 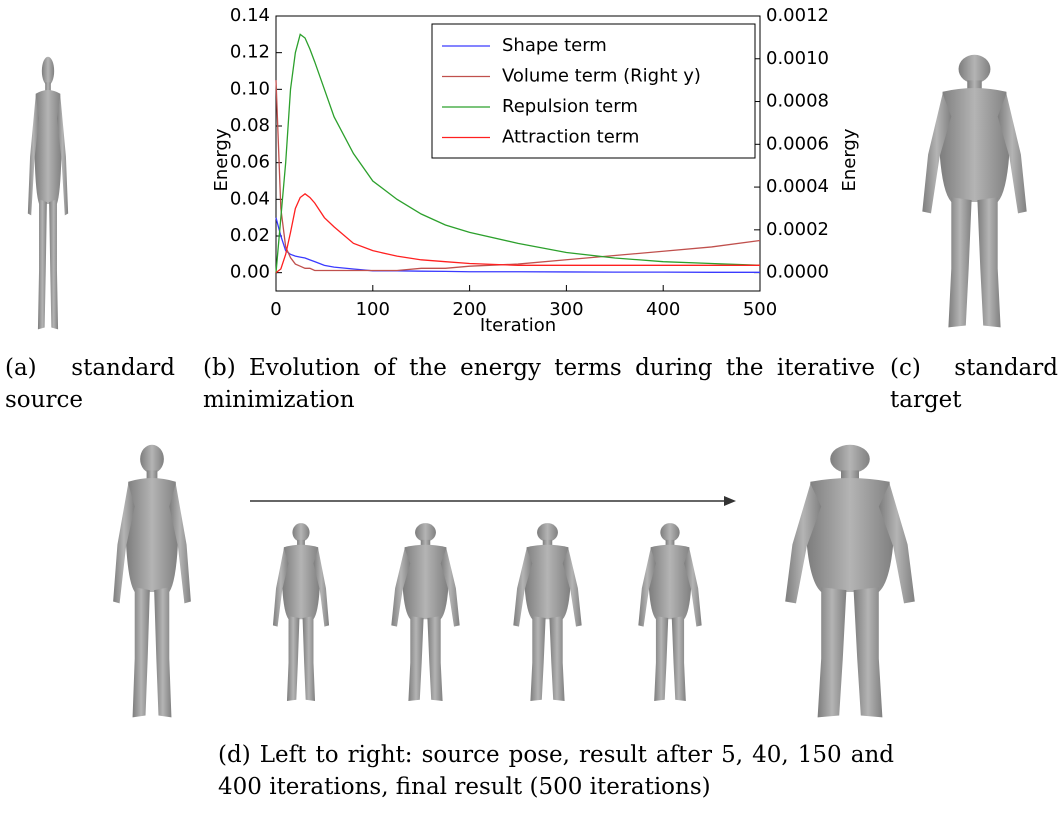 What do you see at coordinates (250, 198) in the screenshot?
I see `y-tick-label: 0.04` at bounding box center [250, 198].